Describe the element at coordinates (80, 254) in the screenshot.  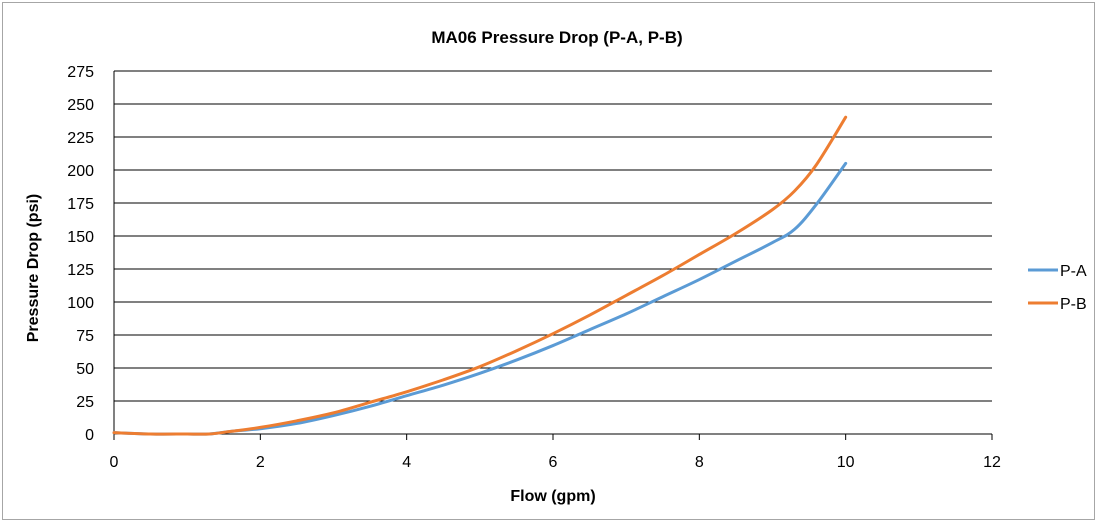
I see `y-tick-labels: 0 25 50 75 100 125 150 175 200 225 250 275` at that location.